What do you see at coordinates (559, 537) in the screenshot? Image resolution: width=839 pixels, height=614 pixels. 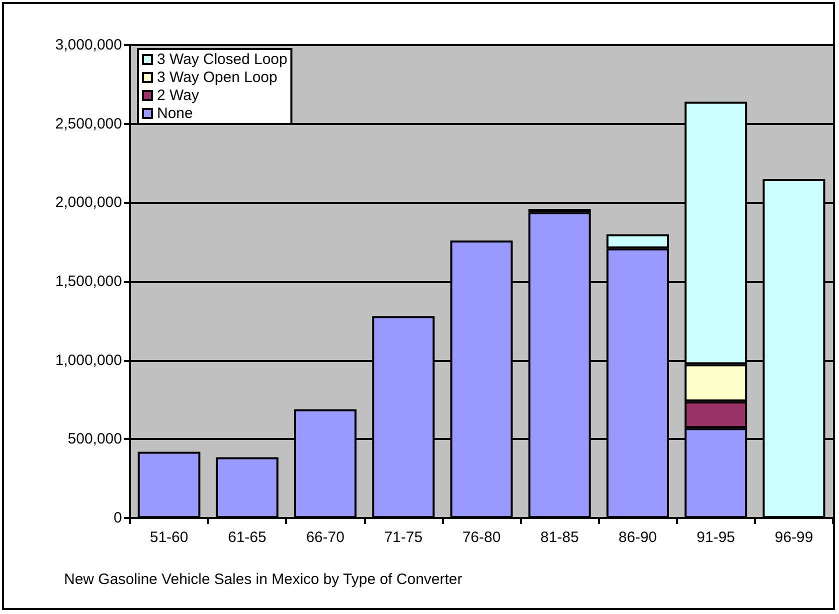 I see `x-tick-label: 81-85` at bounding box center [559, 537].